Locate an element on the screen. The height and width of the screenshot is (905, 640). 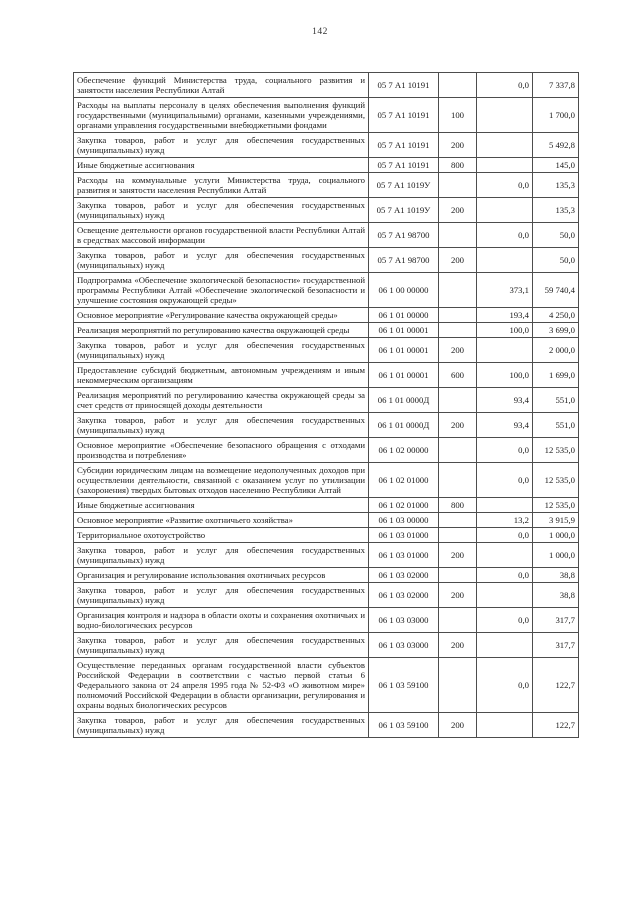
cell-percent: 93,4 is located at coordinates (504, 400).